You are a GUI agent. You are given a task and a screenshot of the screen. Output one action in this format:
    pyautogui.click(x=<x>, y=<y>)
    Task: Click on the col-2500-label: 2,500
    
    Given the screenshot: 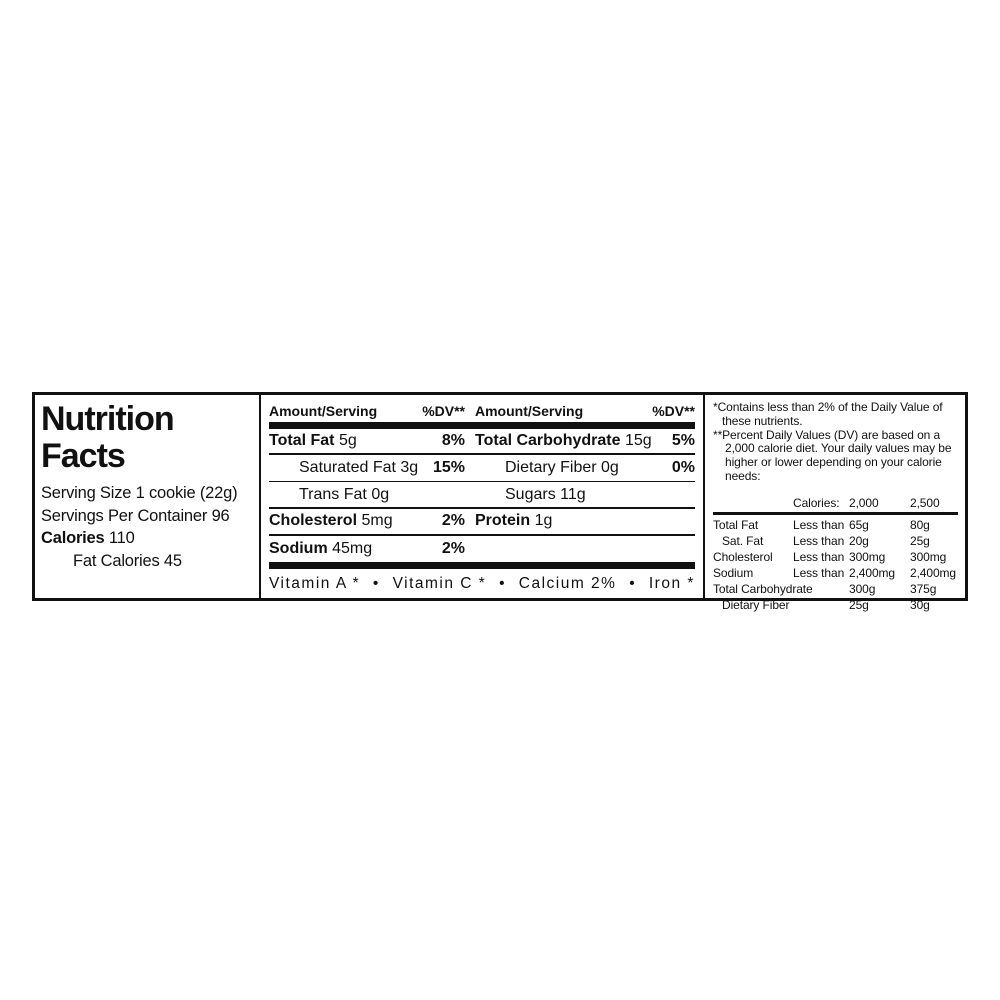 What is the action you would take?
    pyautogui.click(x=925, y=502)
    